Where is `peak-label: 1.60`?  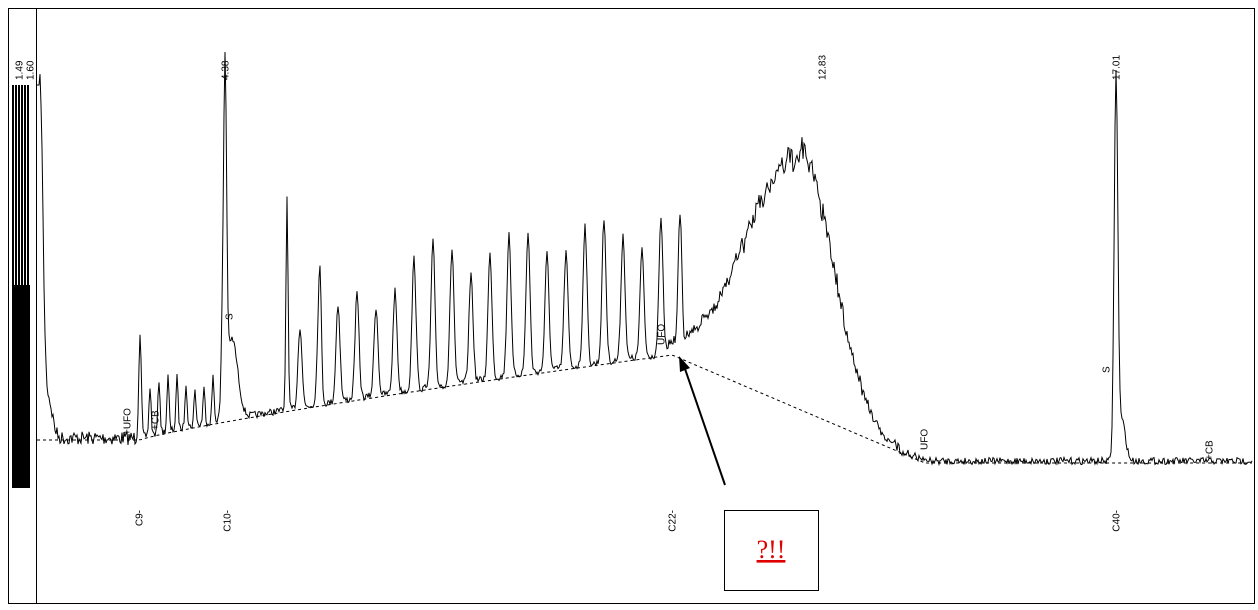
peak-label: 1.60 is located at coordinates (31, 70).